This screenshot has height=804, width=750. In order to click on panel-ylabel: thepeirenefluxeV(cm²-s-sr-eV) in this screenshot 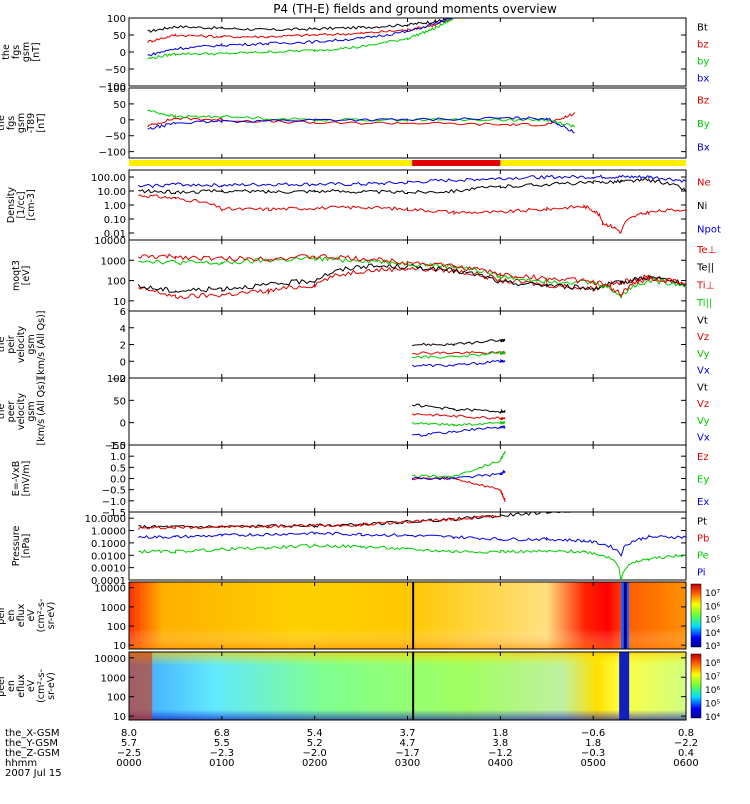, I will do `click(28, 616)`.